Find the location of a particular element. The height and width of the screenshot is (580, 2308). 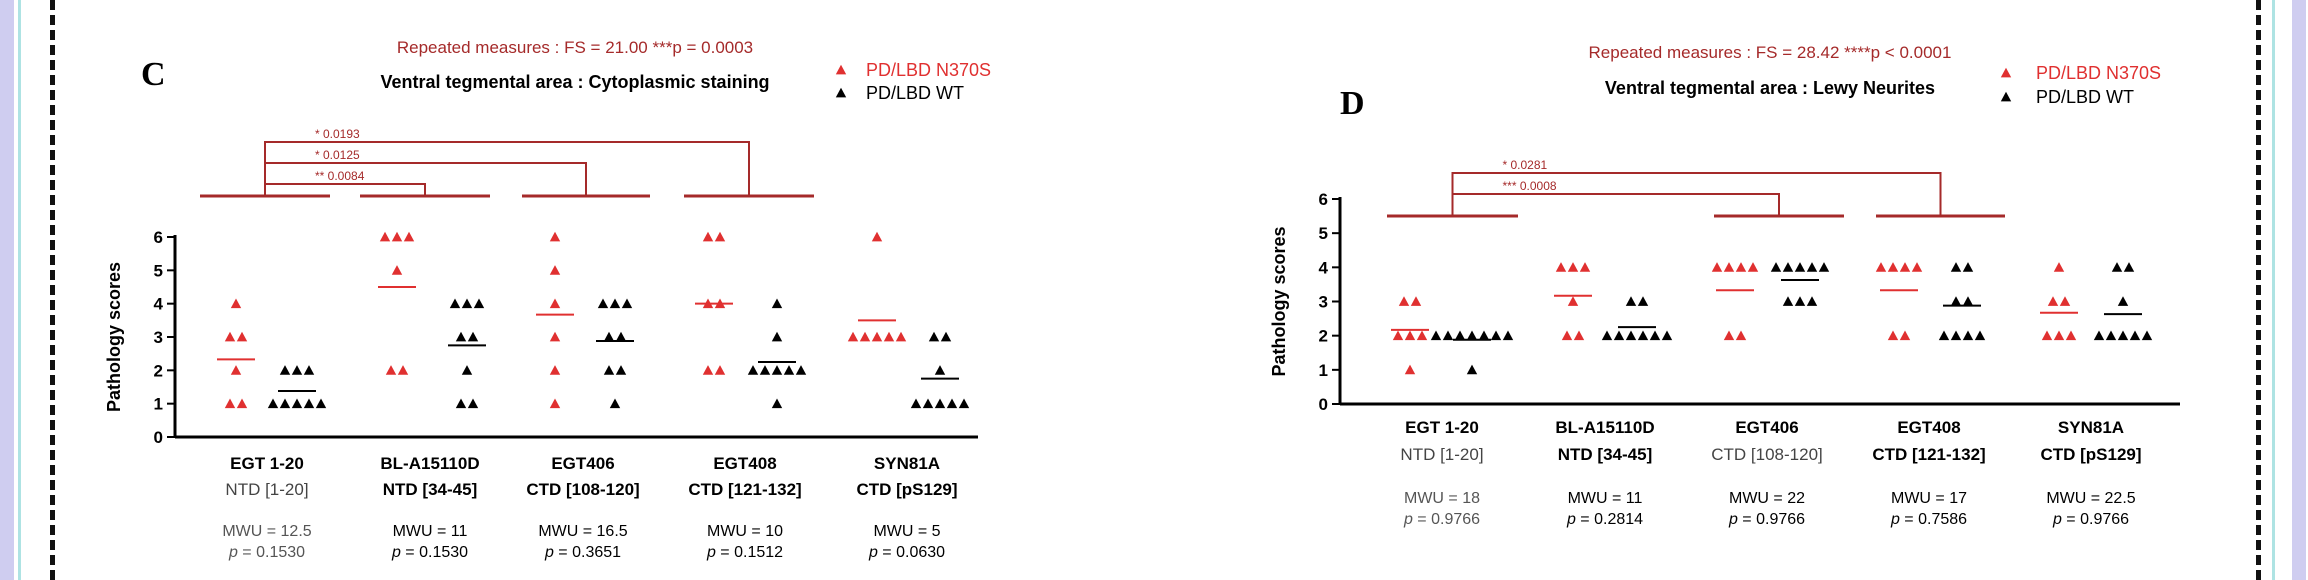

epitope-label: CTD [121-132] is located at coordinates (744, 489).